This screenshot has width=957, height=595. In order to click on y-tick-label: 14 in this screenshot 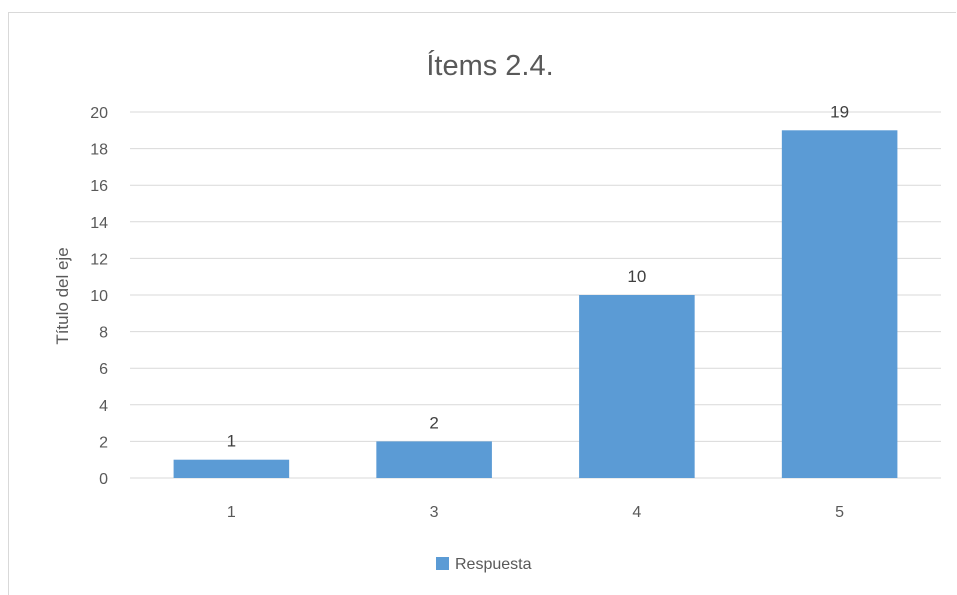, I will do `click(99, 223)`.